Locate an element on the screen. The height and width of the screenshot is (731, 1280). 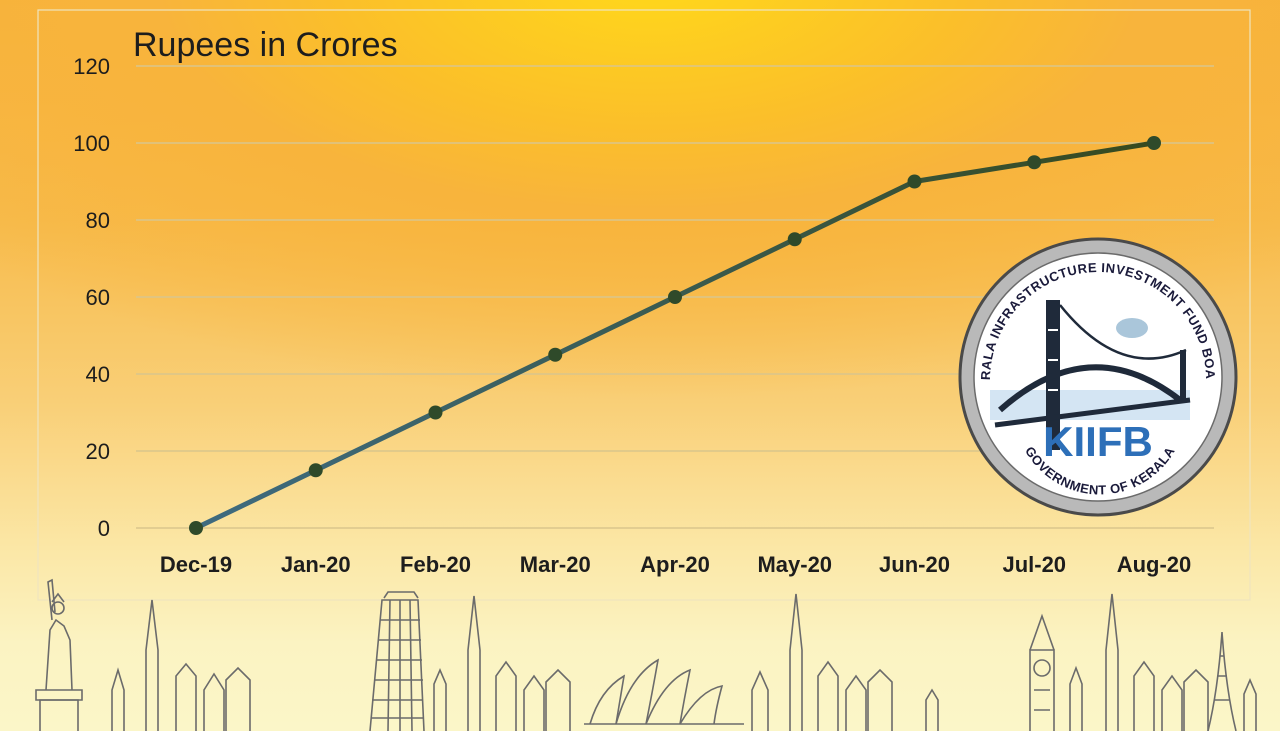
y-tick-label: 40 is located at coordinates (98, 374).